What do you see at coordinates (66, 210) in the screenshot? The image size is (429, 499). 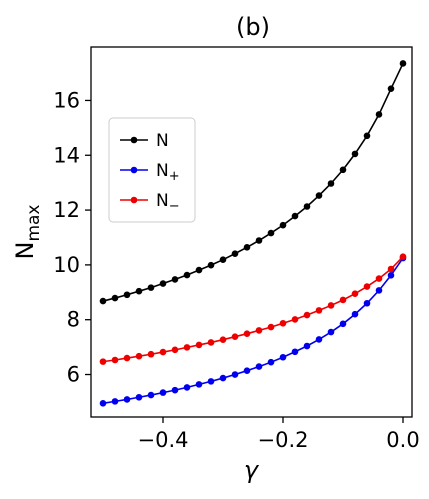 I see `y-tick-label: 12` at bounding box center [66, 210].